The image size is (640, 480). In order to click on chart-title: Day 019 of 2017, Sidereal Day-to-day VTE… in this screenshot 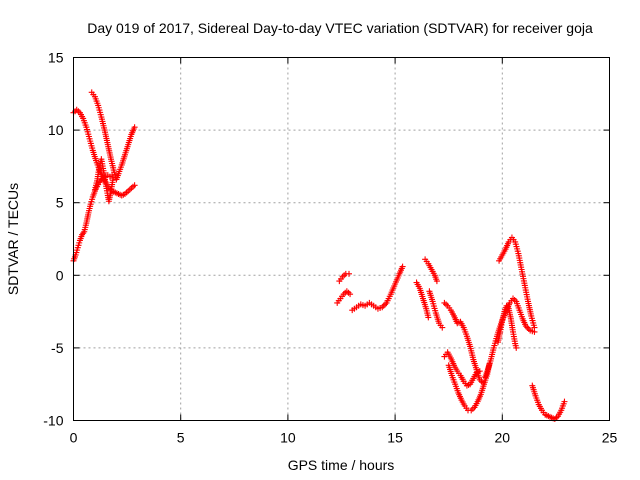, I will do `click(340, 28)`.